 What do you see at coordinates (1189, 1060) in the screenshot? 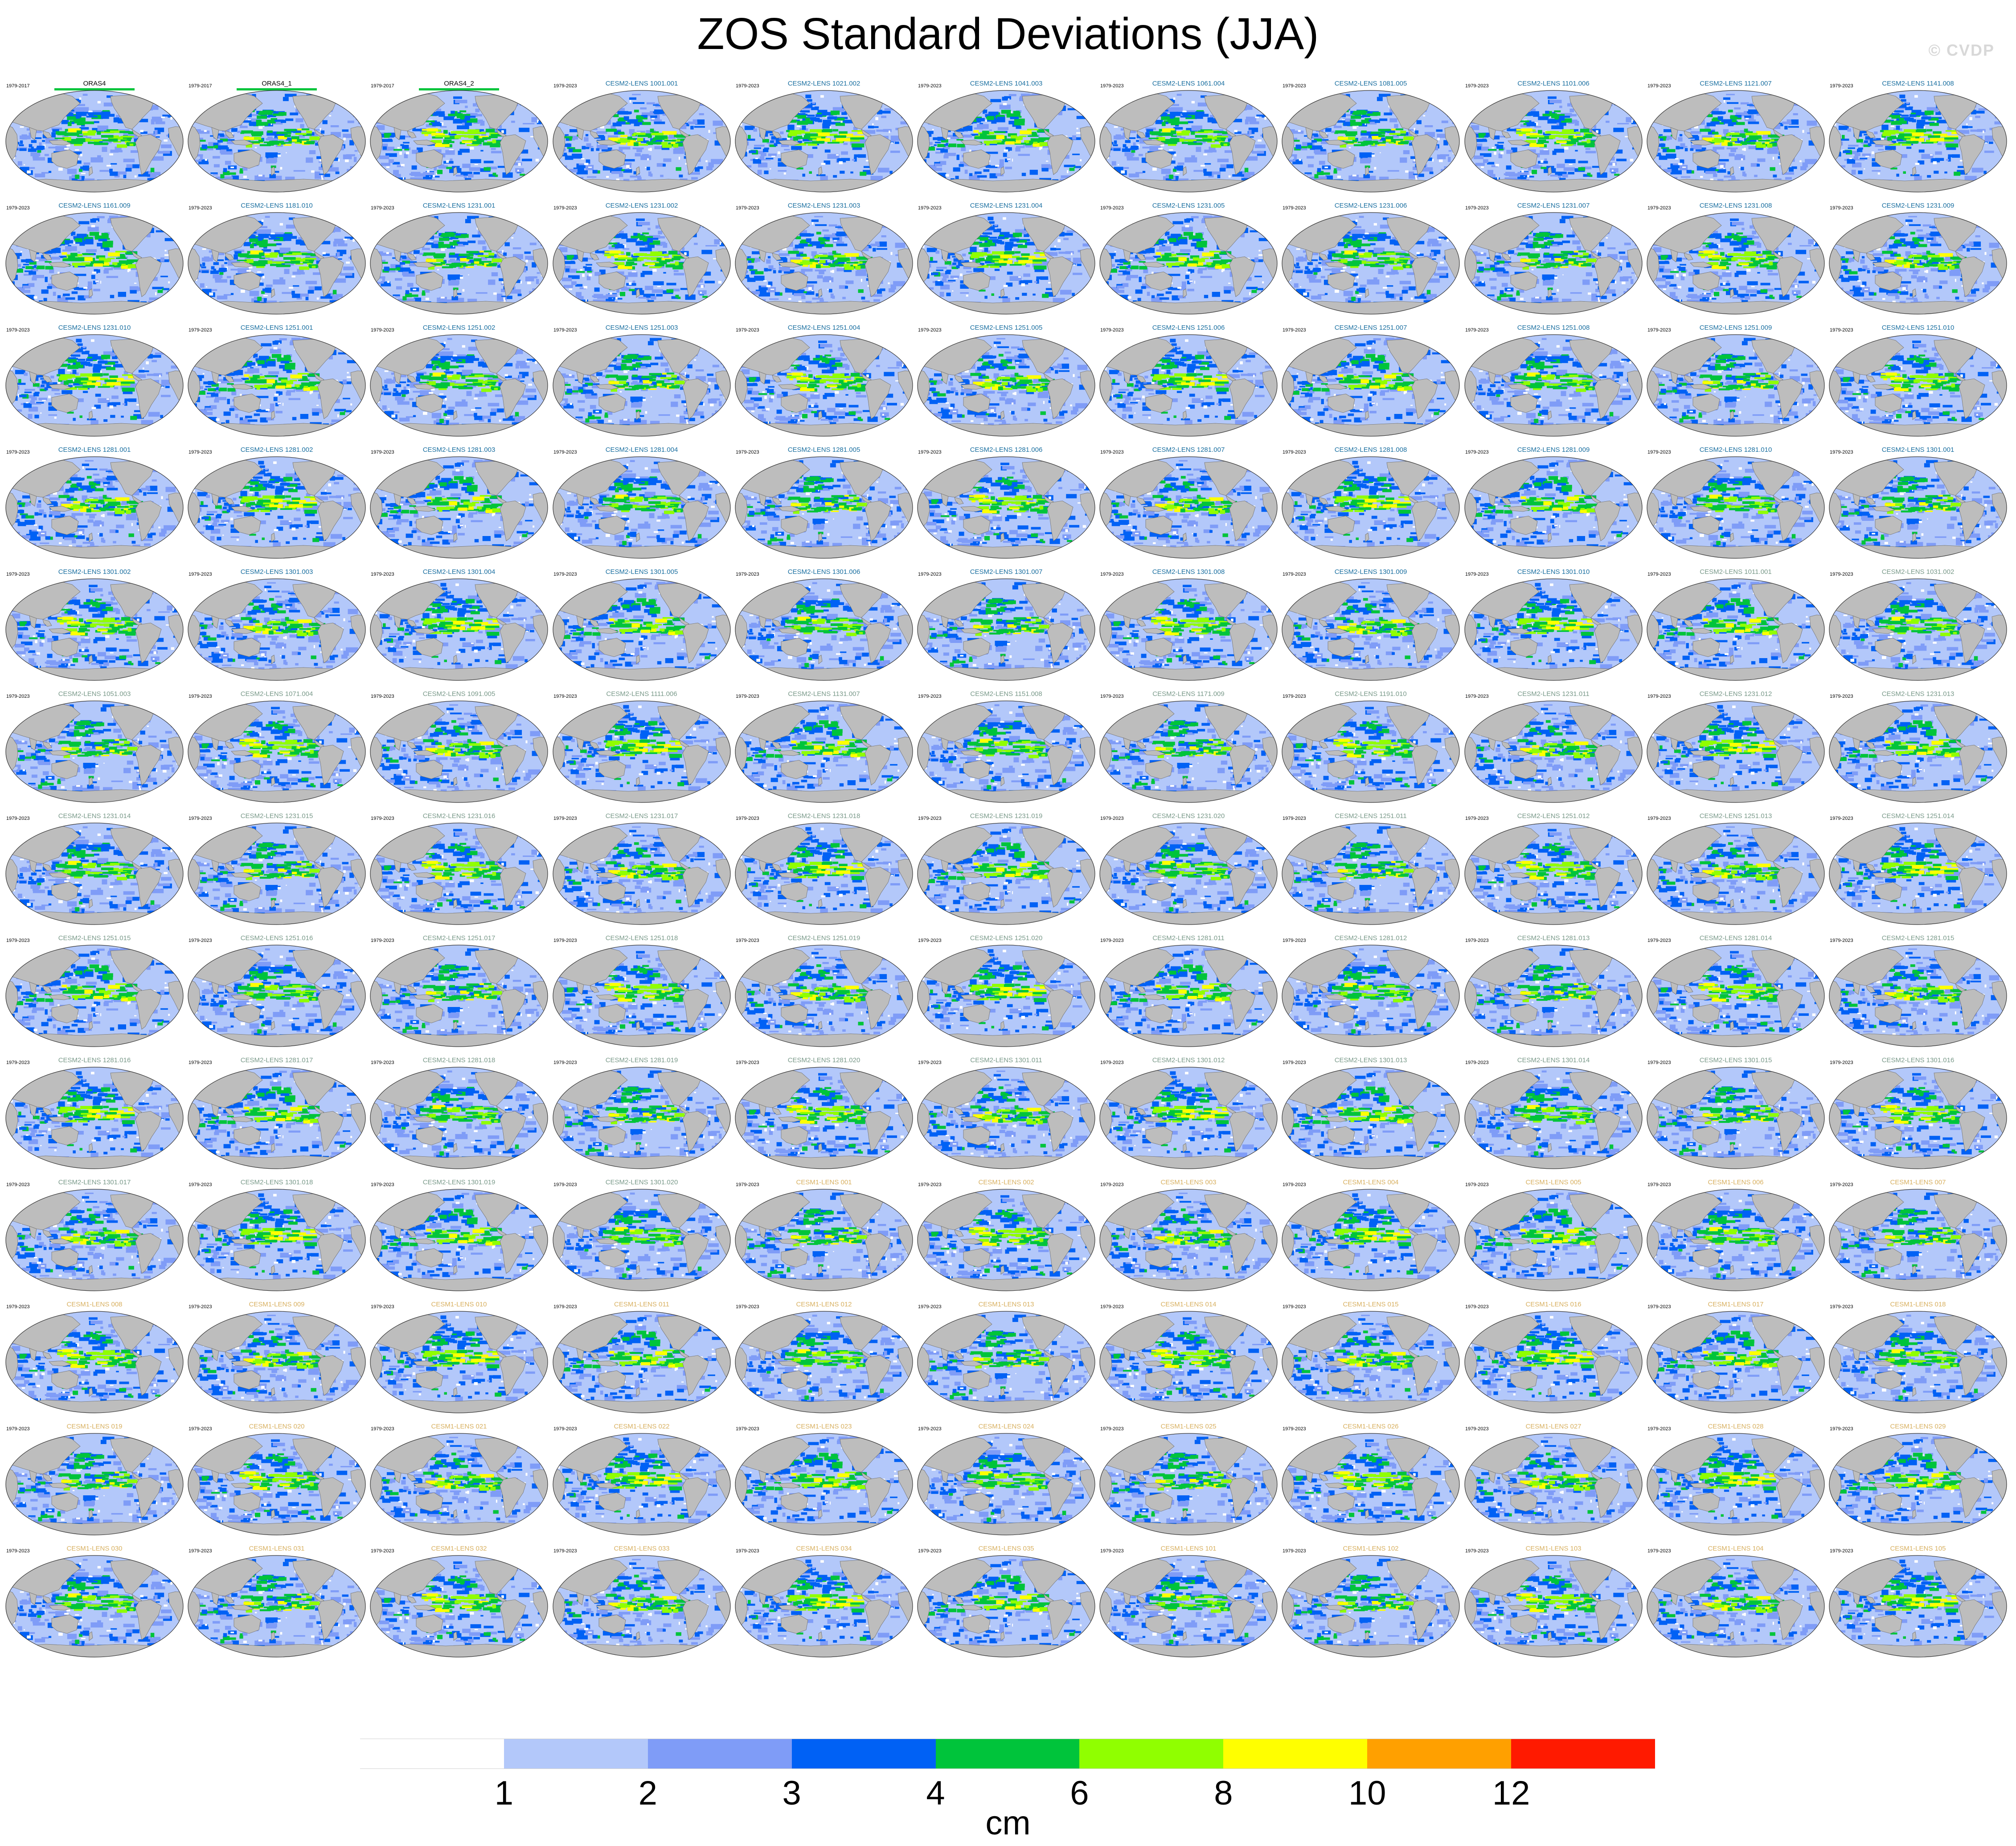
I see `panel-model-name: CESM2-LENS 1301.012` at bounding box center [1189, 1060].